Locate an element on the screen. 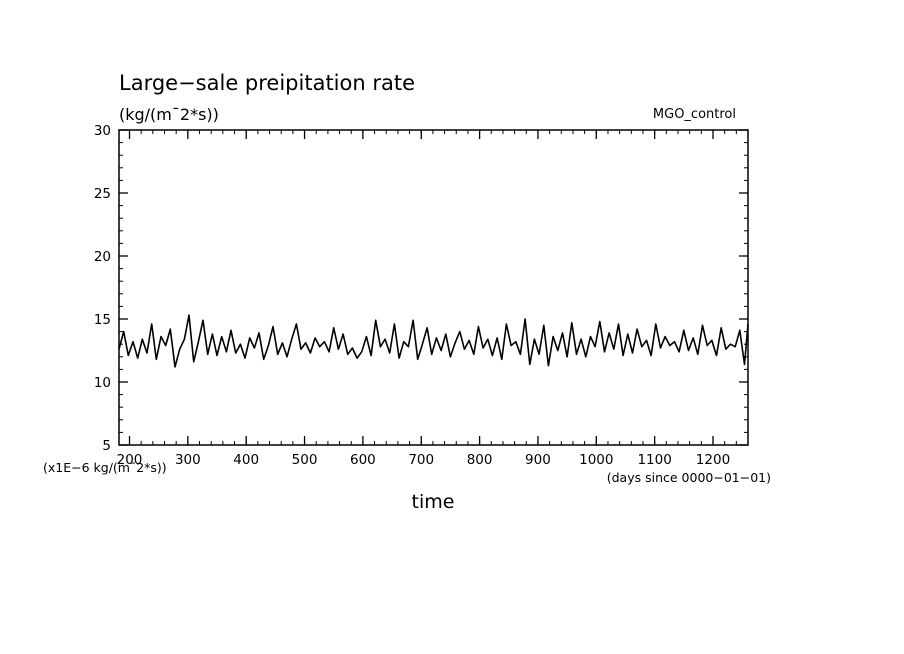  x-tick-label: 300 is located at coordinates (188, 460).